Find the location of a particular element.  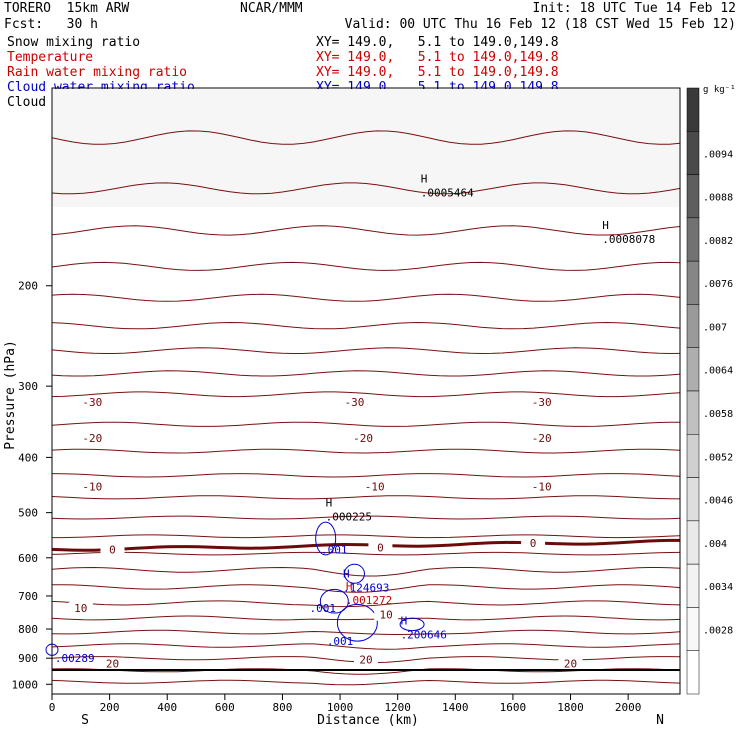

forecast-hour: Fcst: 30 h is located at coordinates (51, 24).